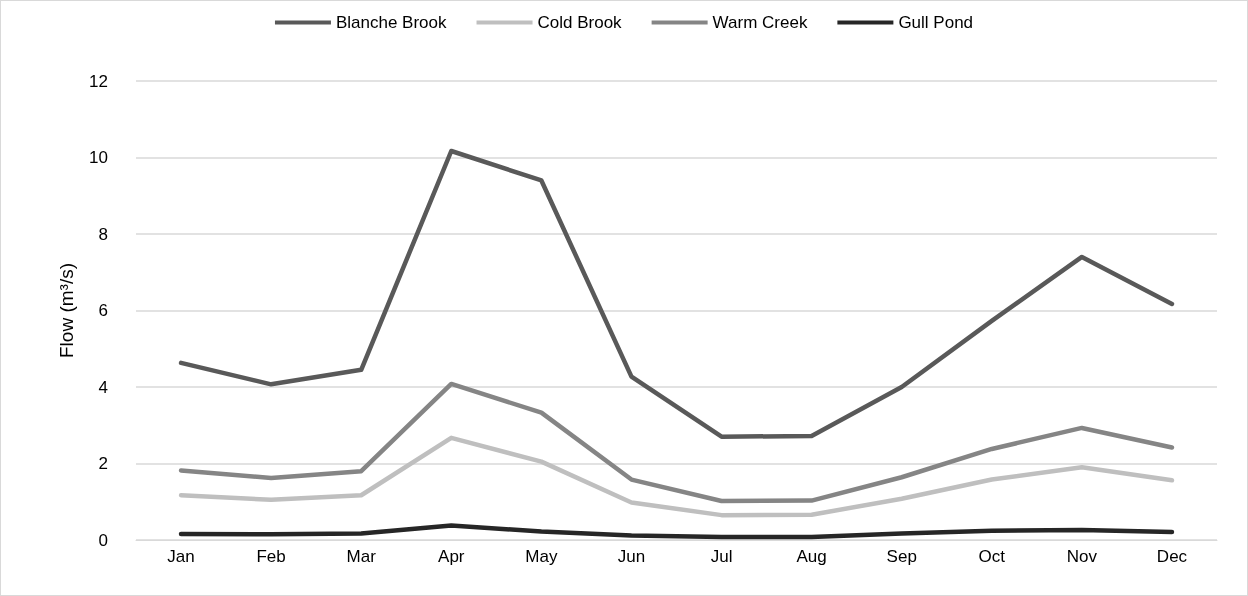 The image size is (1248, 596). What do you see at coordinates (1082, 556) in the screenshot?
I see `x-tick-label: Nov` at bounding box center [1082, 556].